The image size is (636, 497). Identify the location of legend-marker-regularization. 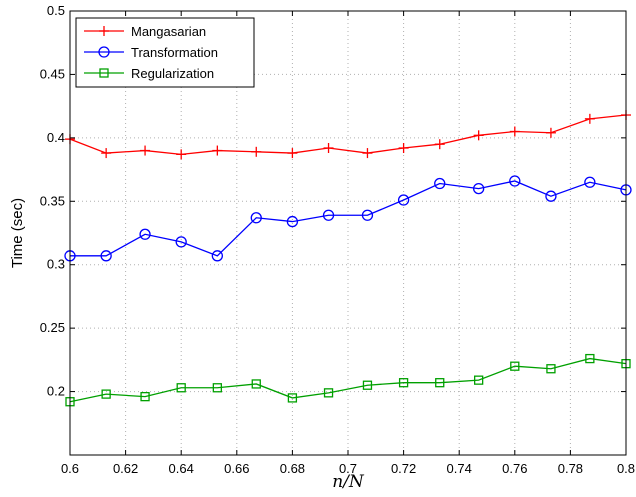
(104, 73).